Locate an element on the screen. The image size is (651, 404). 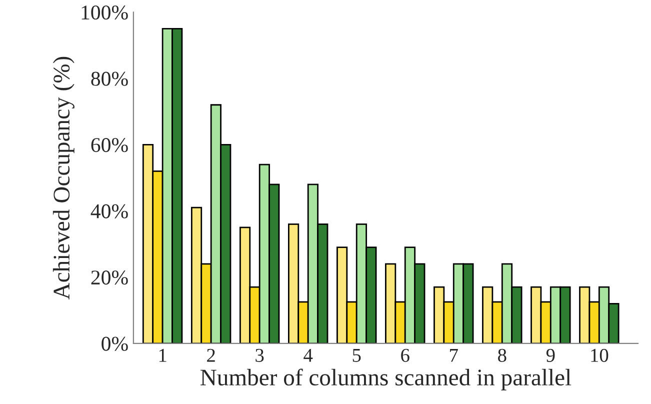
x-tick-label: 9 is located at coordinates (550, 355).